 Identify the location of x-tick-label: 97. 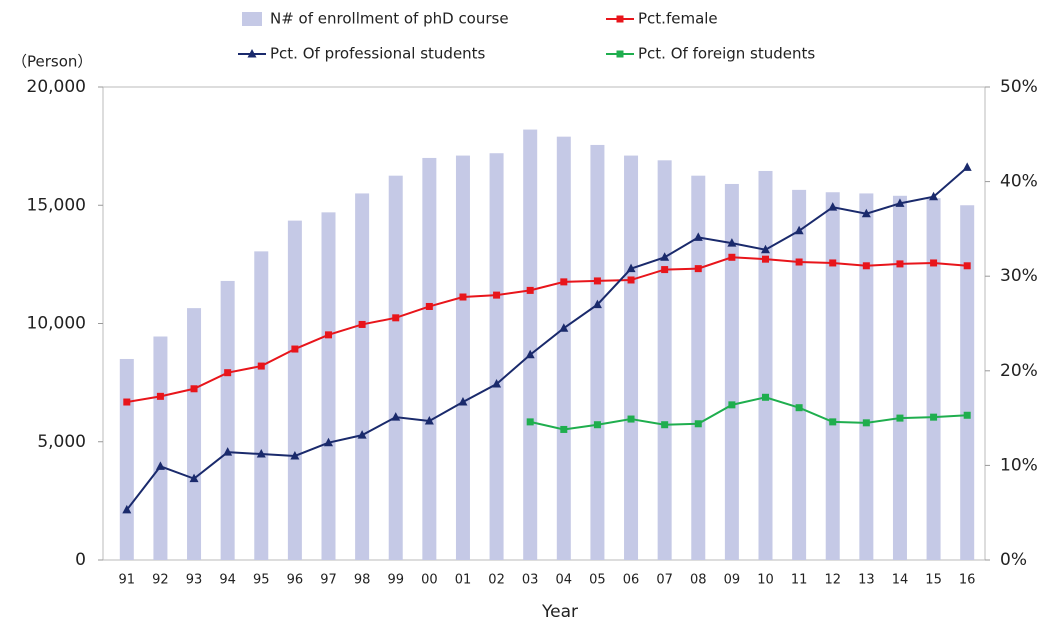
(328, 580).